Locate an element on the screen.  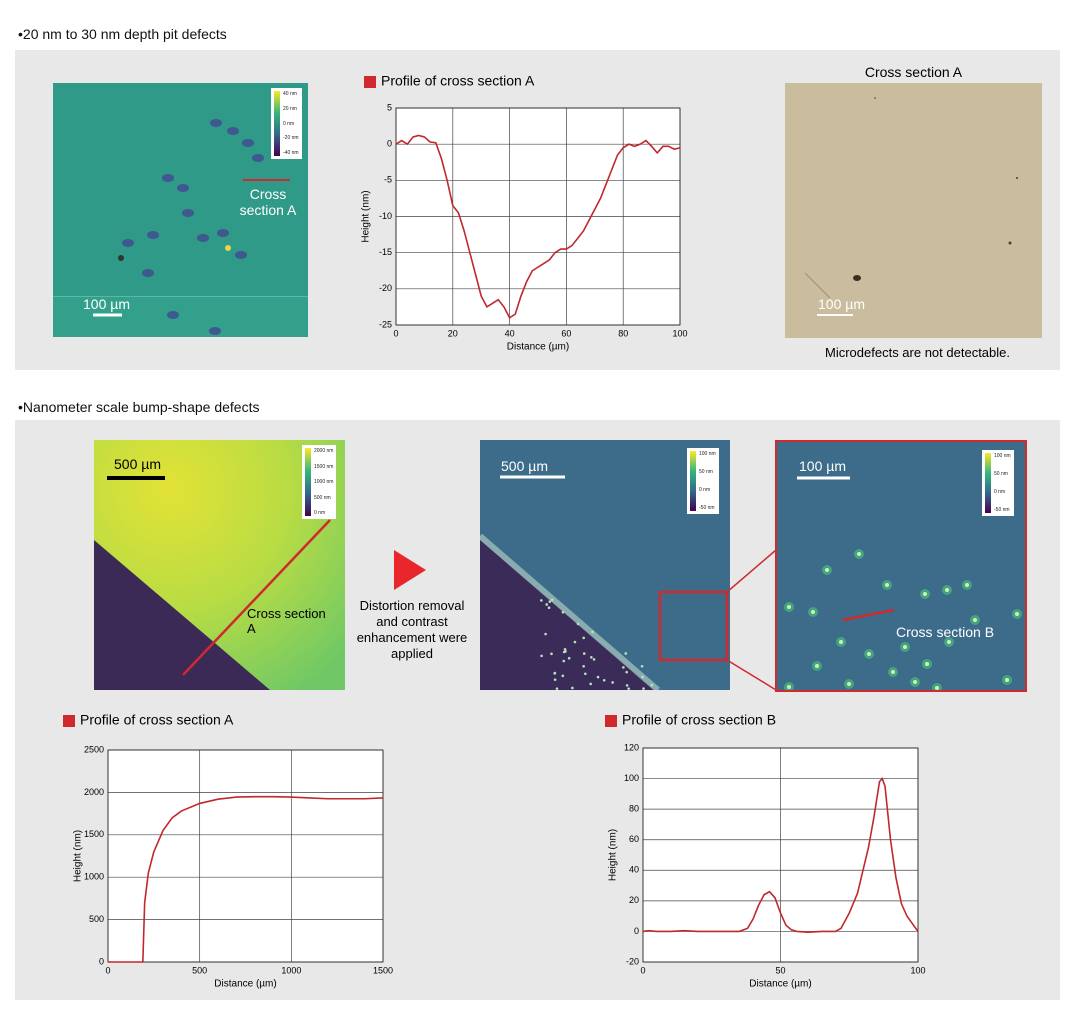
colorbar-label: -40 nm is located at coordinates (291, 153).